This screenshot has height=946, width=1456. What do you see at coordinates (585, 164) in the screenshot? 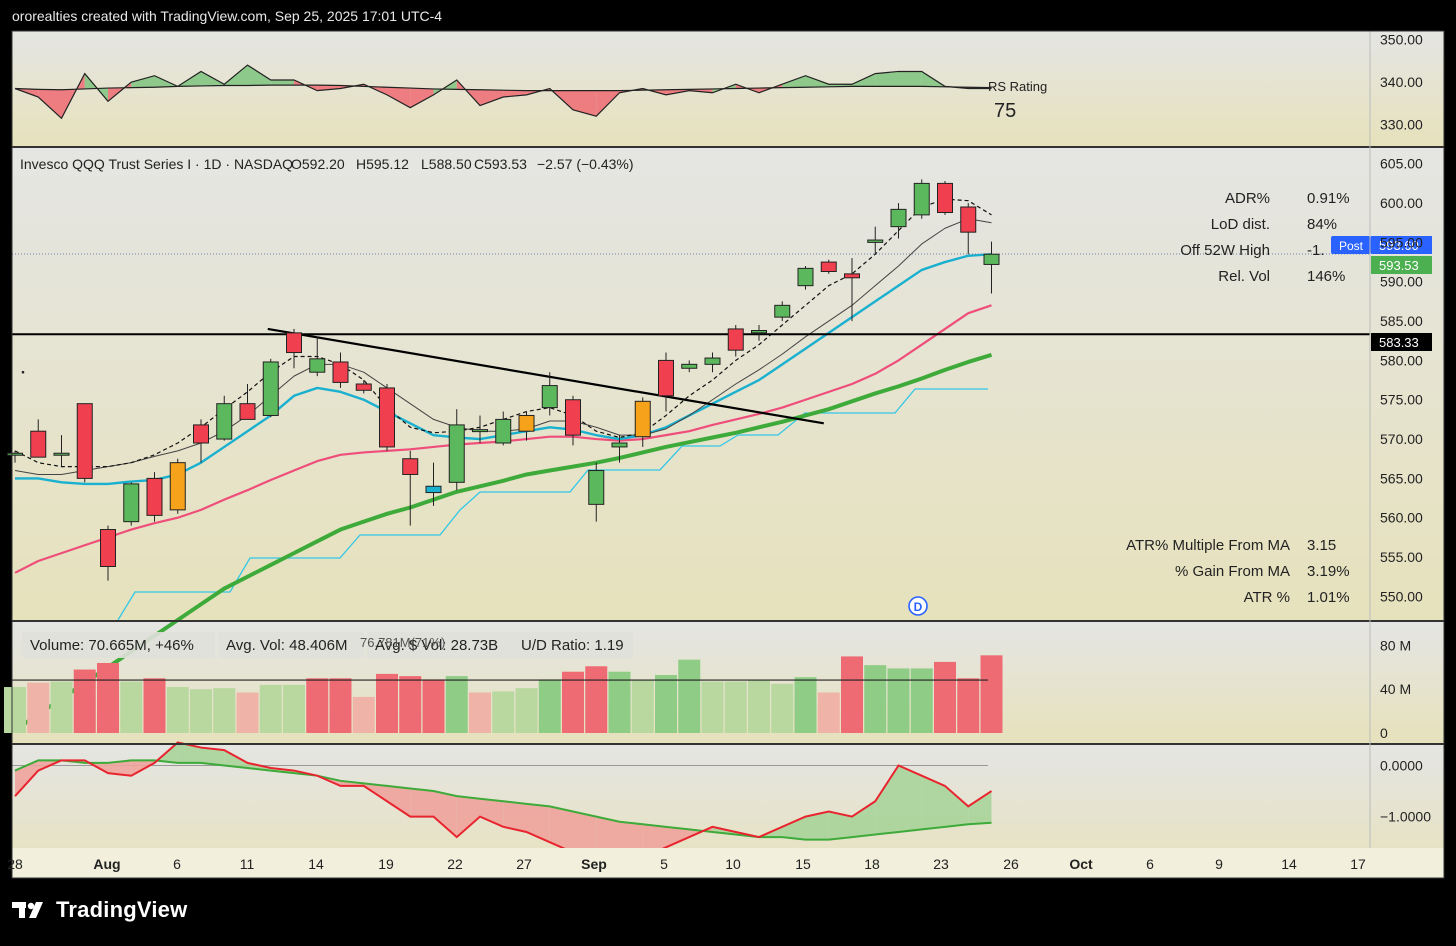
I see `price-legend-ohlc: −2.57 (−0.43%)` at bounding box center [585, 164].